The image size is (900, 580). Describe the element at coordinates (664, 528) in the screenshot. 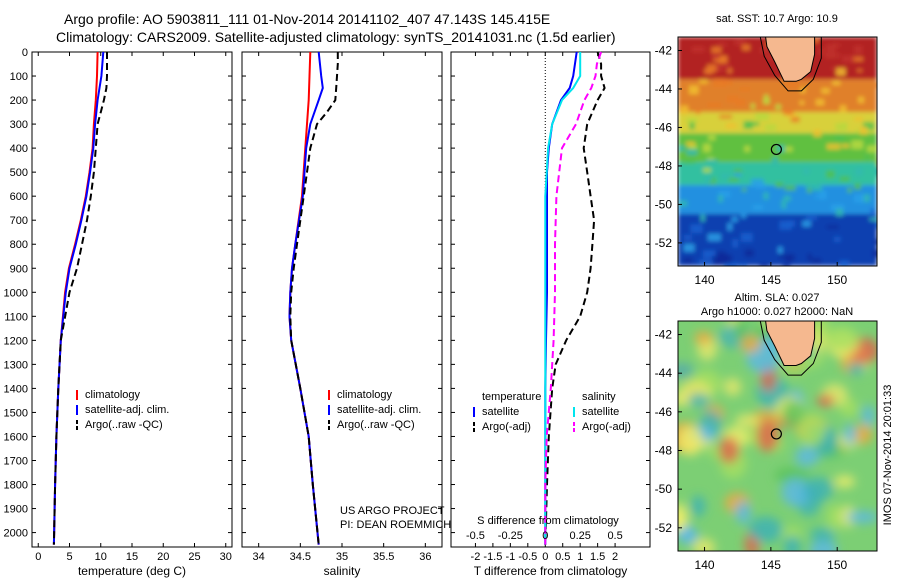

I see `map-y-tick-label: -52` at that location.